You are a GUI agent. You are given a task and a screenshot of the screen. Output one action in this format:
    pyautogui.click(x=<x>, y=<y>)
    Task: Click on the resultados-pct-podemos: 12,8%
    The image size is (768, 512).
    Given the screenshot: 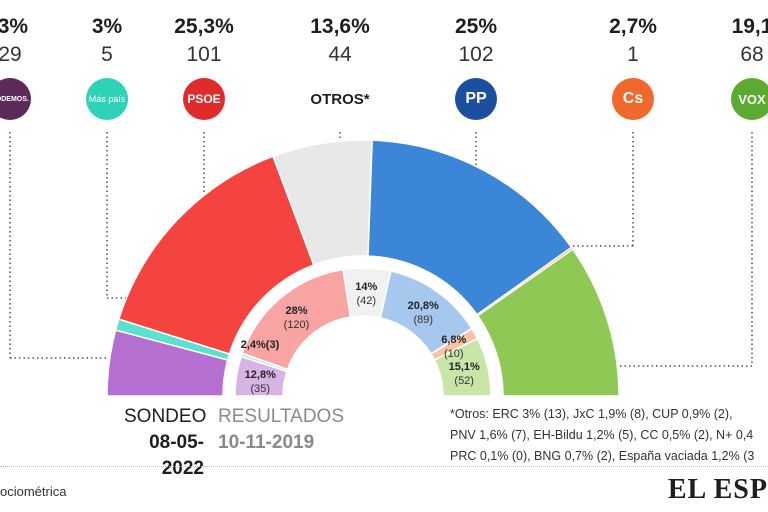 What is the action you would take?
    pyautogui.click(x=260, y=375)
    